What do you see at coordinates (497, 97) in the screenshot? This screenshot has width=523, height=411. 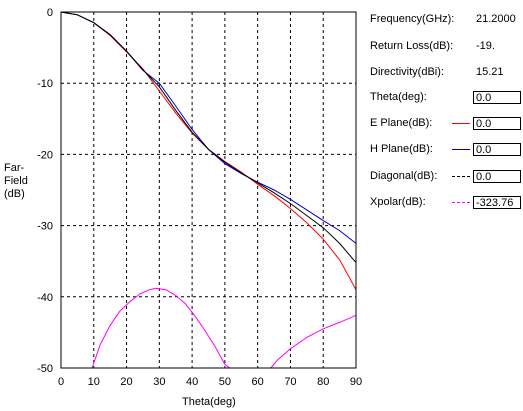 I see `theta-value-box: 0.0` at bounding box center [497, 97].